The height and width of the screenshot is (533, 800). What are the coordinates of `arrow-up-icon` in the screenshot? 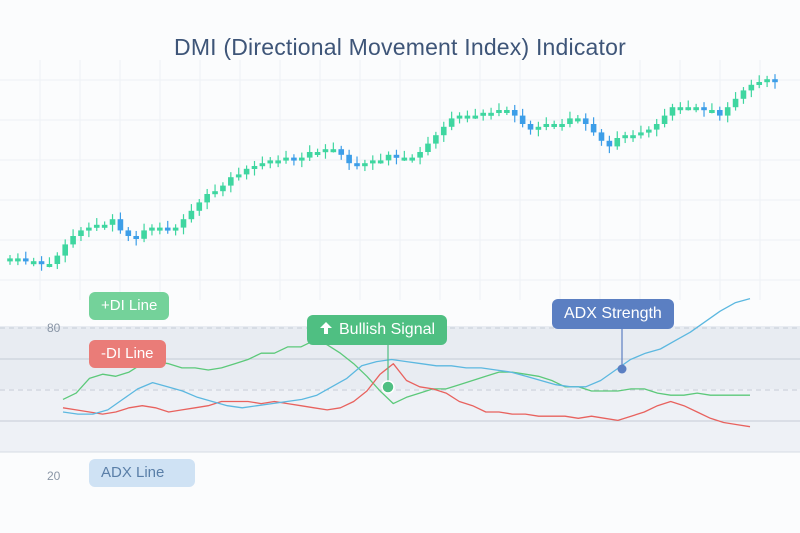 It's located at (326, 328).